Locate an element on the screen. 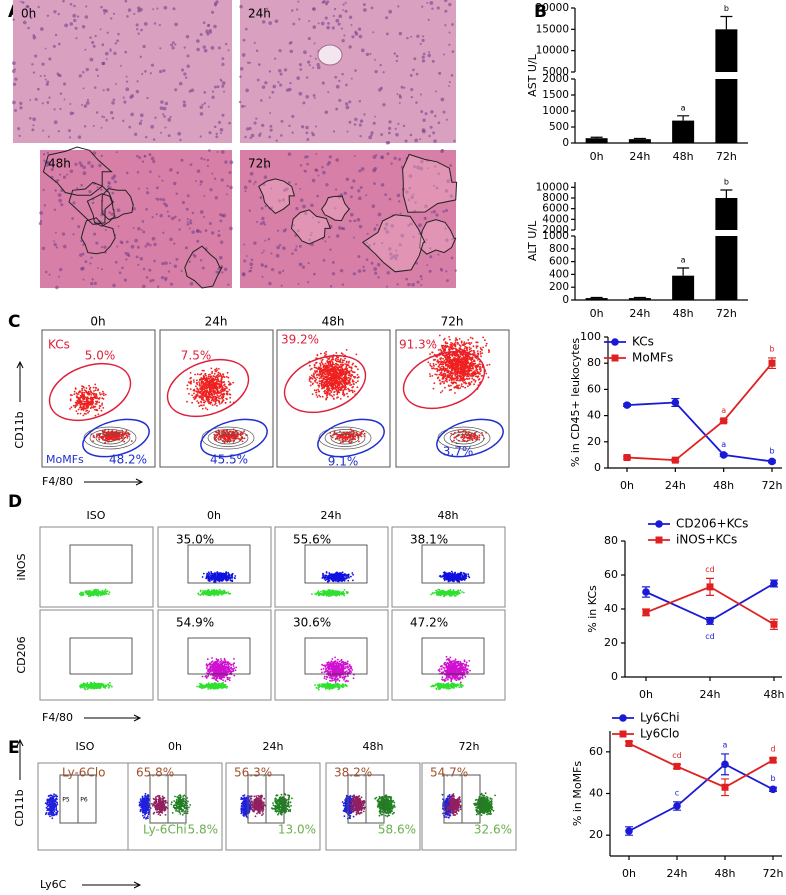 The width and height of the screenshot is (786, 895). time-label: 72h is located at coordinates (259, 164).